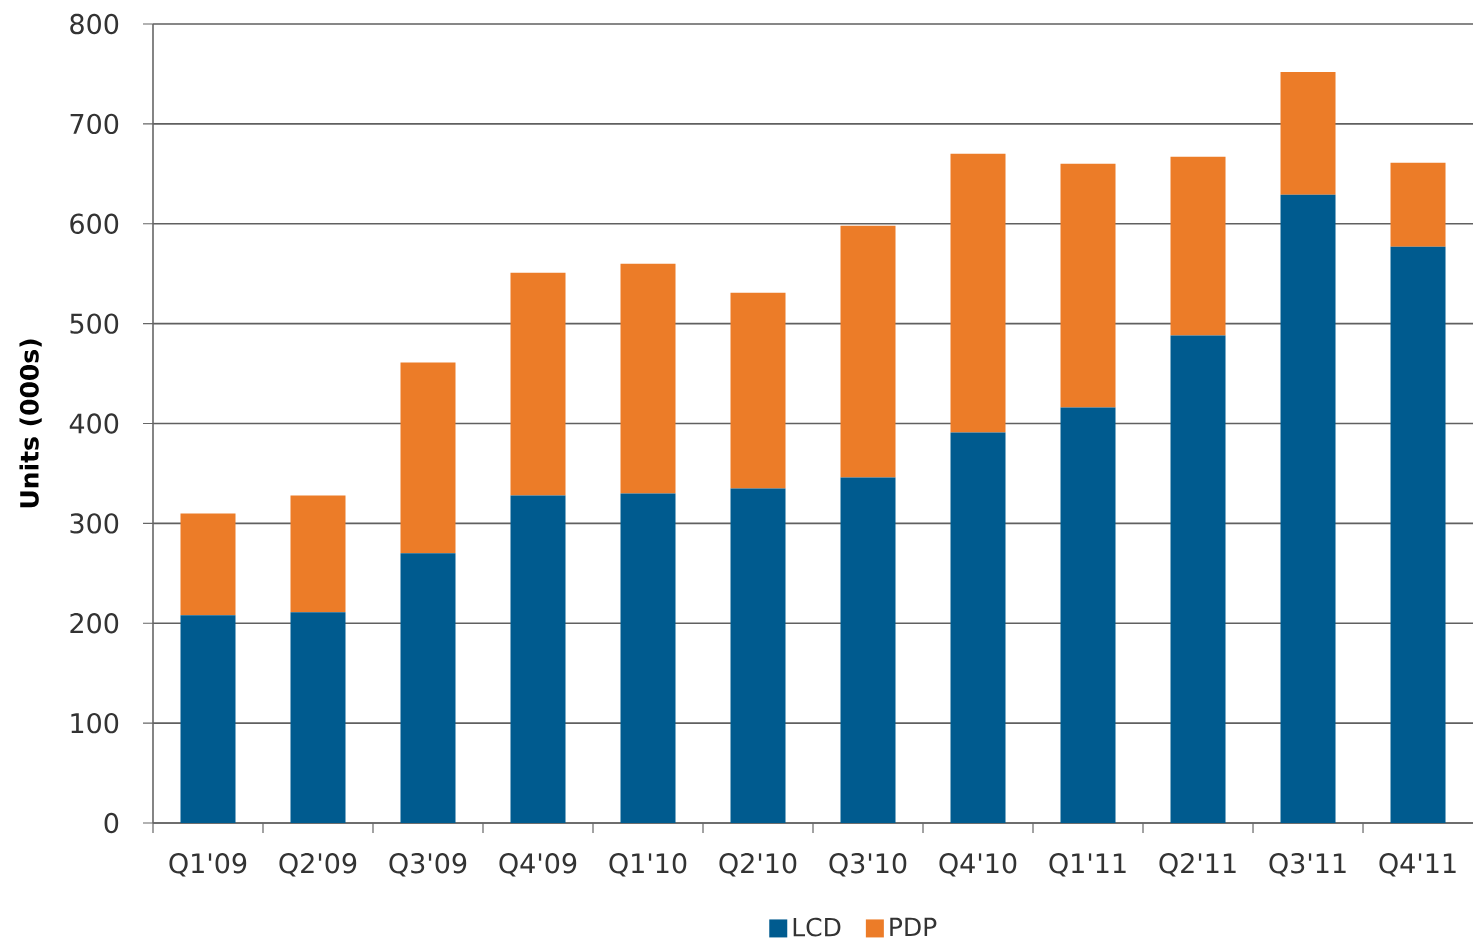  Describe the element at coordinates (111, 823) in the screenshot. I see `y-tick-label: 0` at that location.